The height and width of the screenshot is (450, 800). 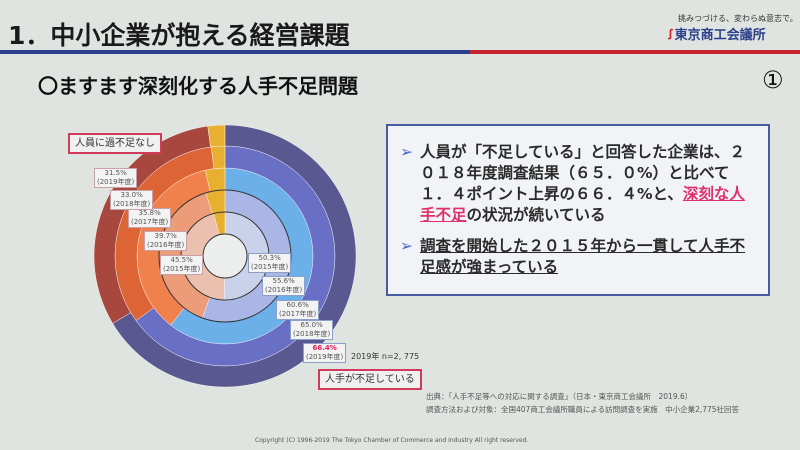 What do you see at coordinates (738, 18) in the screenshot?
I see `slogan: 挑みつづける、変わらぬ意志で。` at bounding box center [738, 18].